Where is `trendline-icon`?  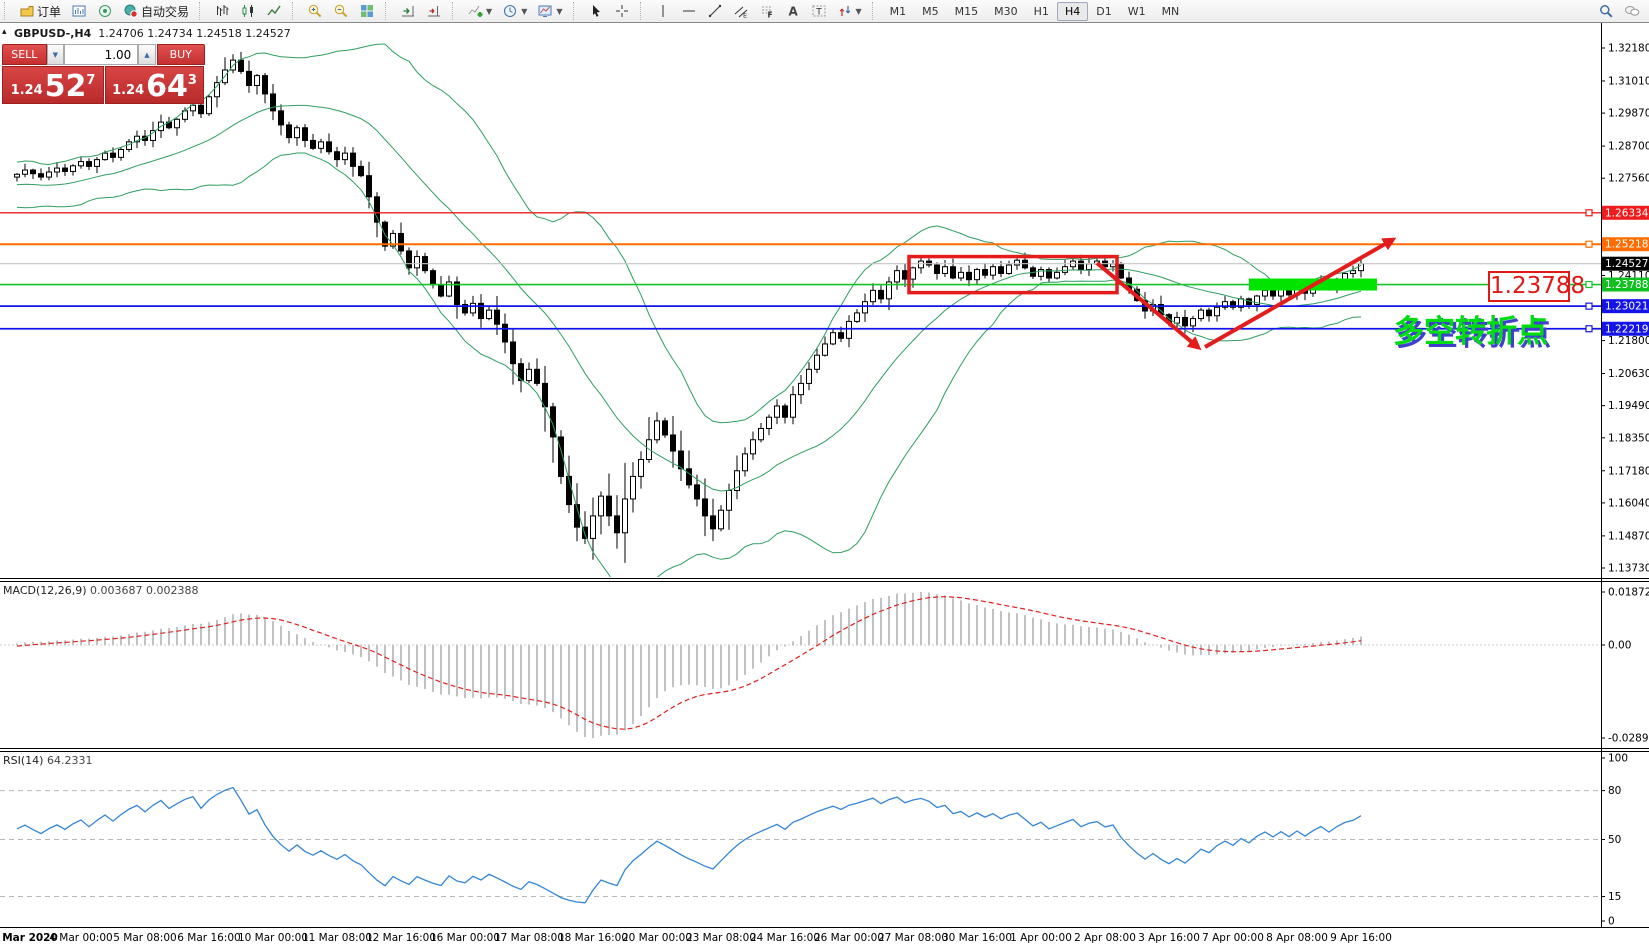 trendline-icon is located at coordinates (714, 11).